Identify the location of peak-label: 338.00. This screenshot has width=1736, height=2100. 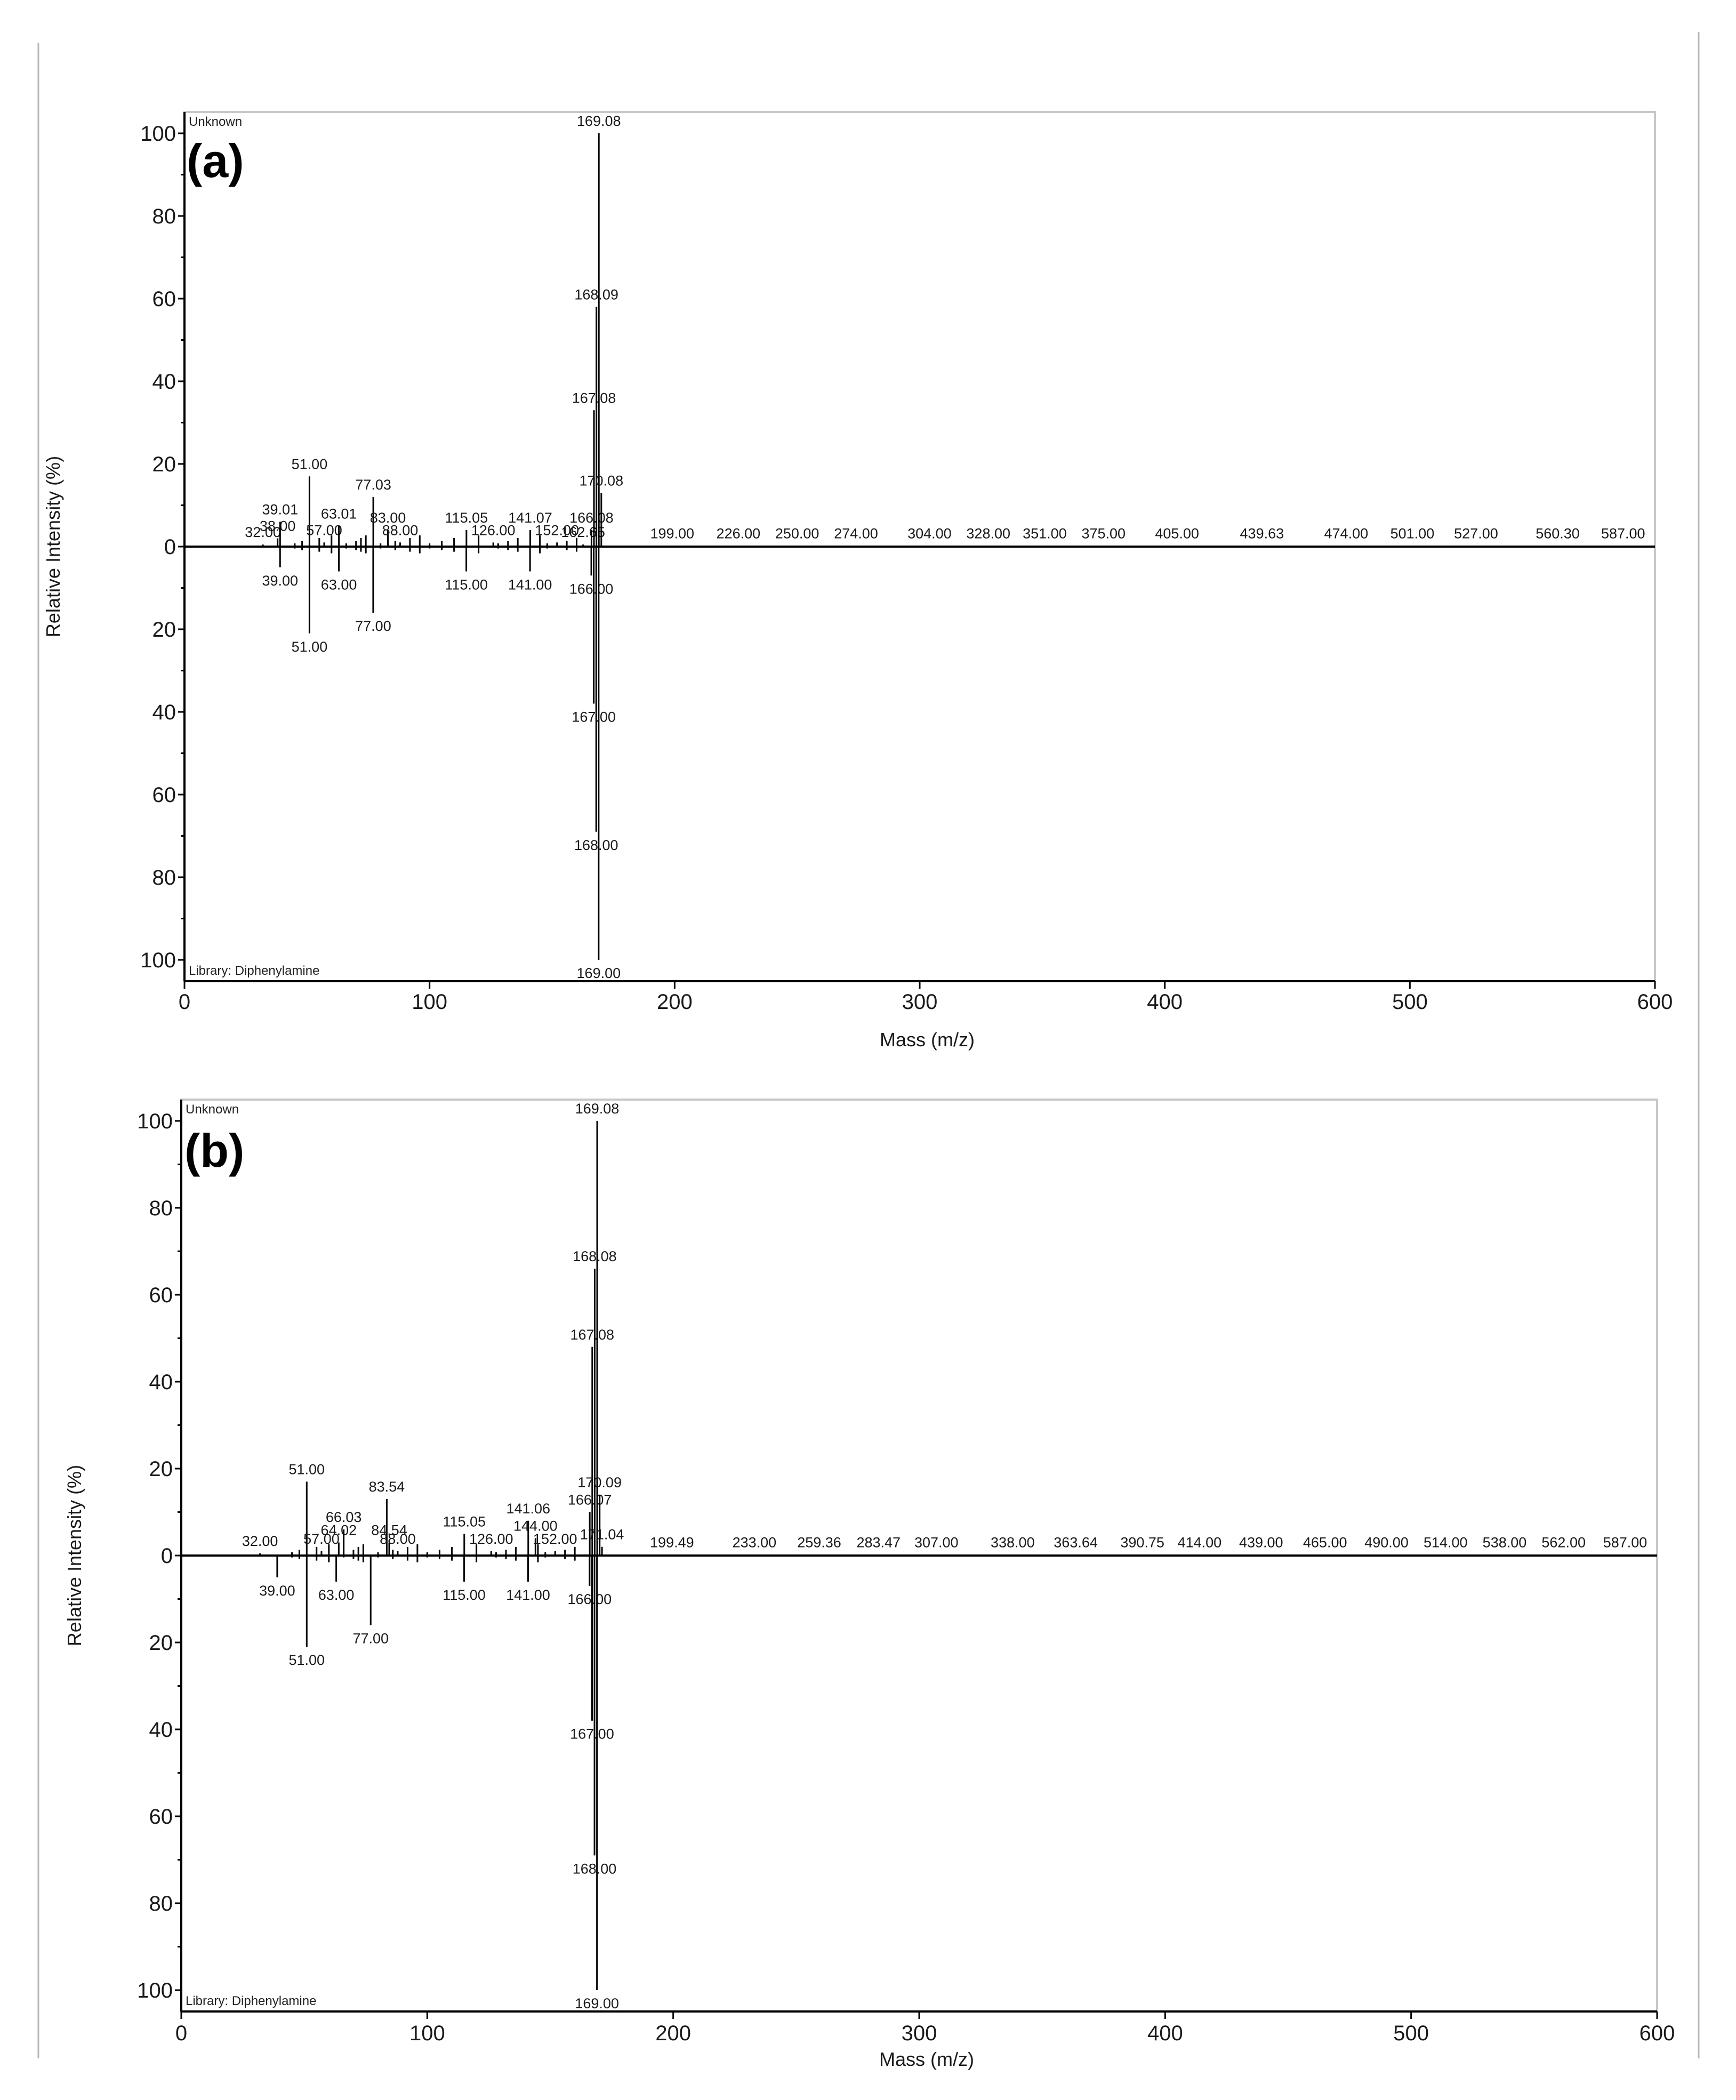
(1013, 1542).